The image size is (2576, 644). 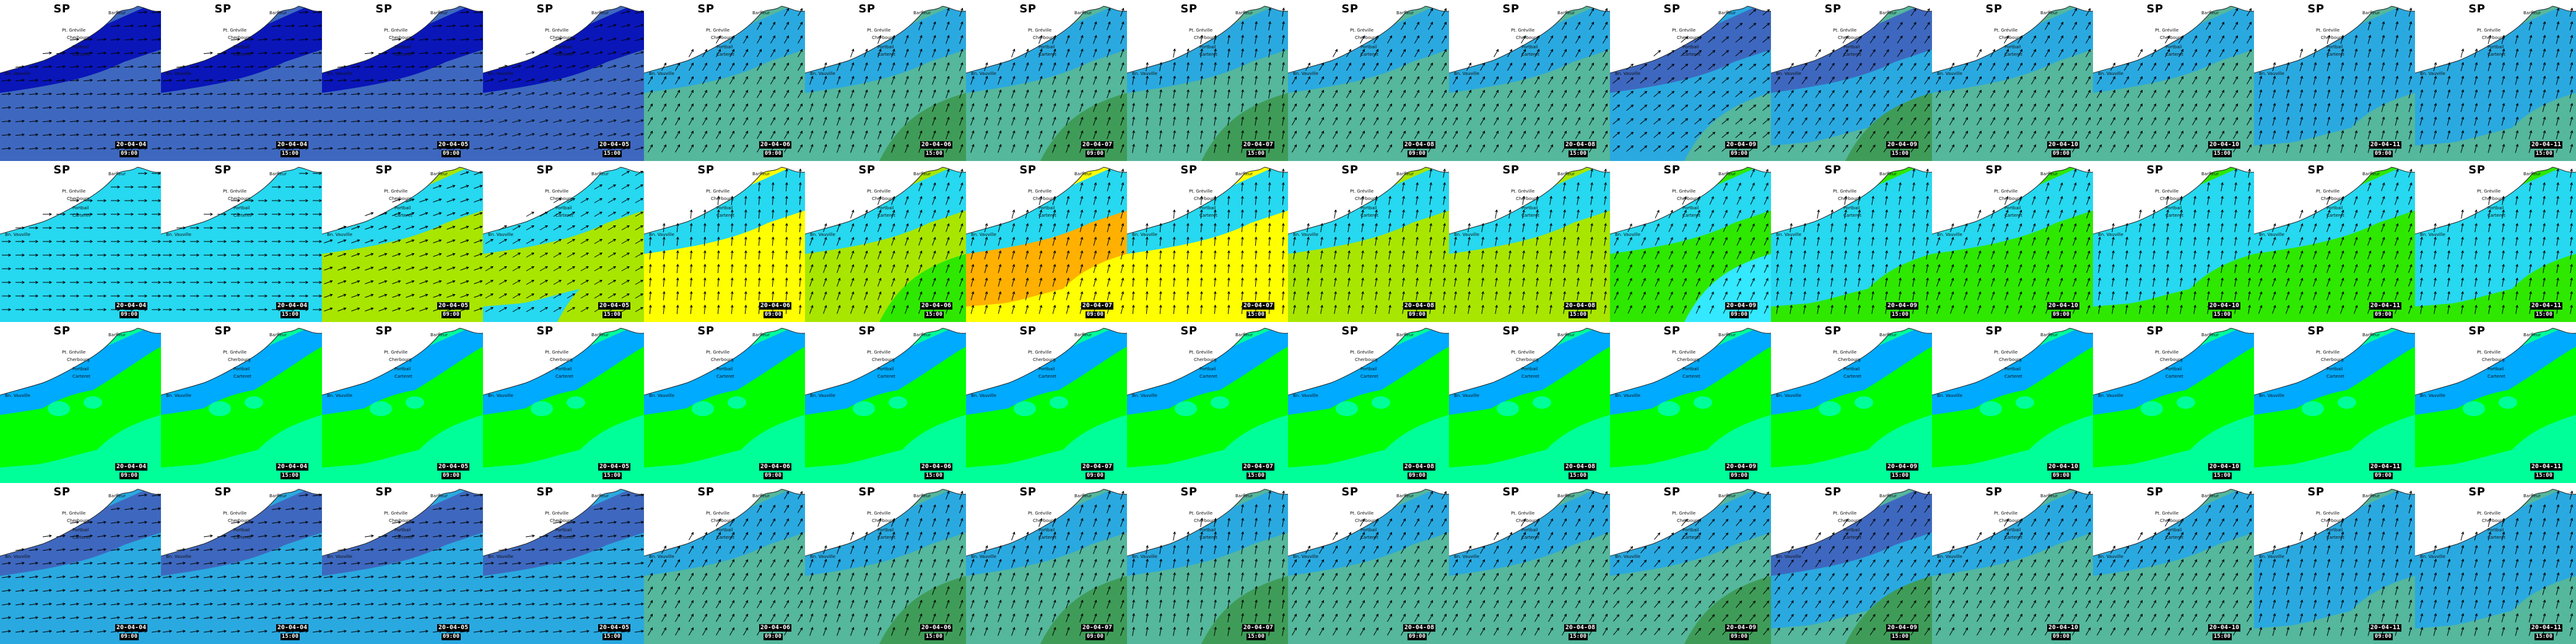 What do you see at coordinates (80, 36) in the screenshot?
I see `land-mass` at bounding box center [80, 36].